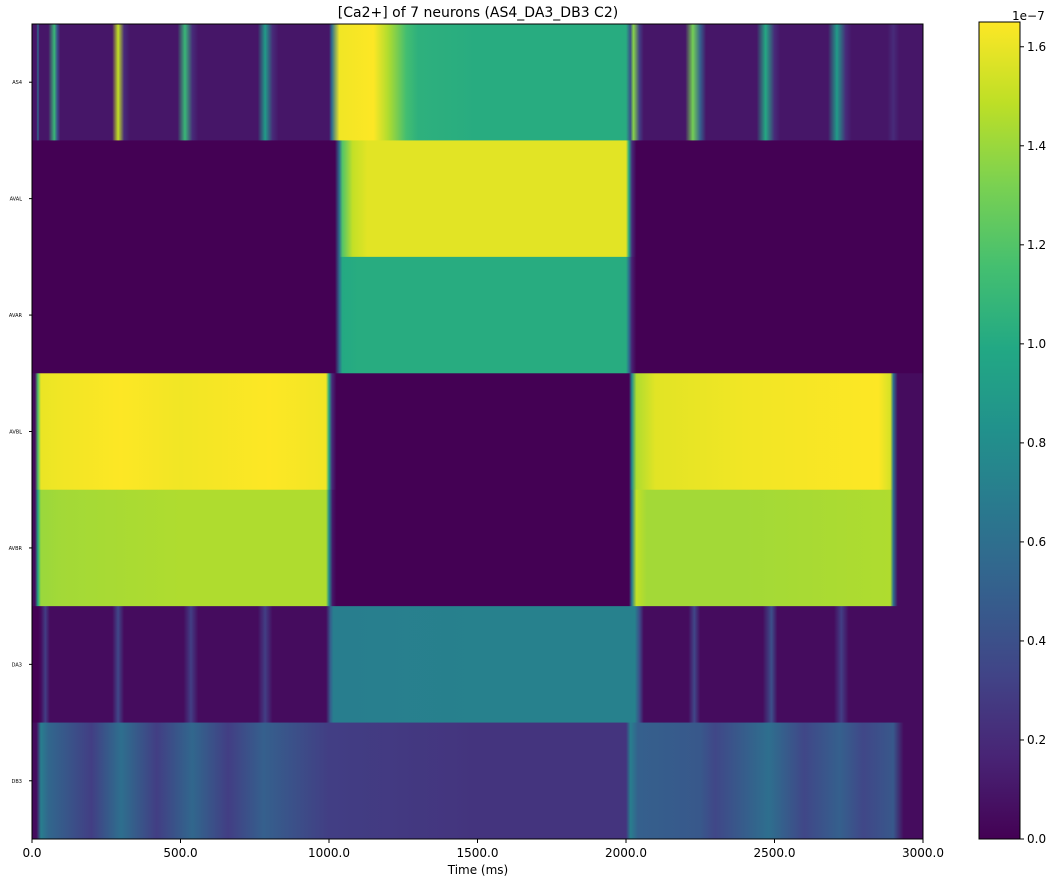 Image resolution: width=1053 pixels, height=883 pixels. Describe the element at coordinates (1036, 542) in the screenshot. I see `colorbar-tick-label: 0.6` at that location.